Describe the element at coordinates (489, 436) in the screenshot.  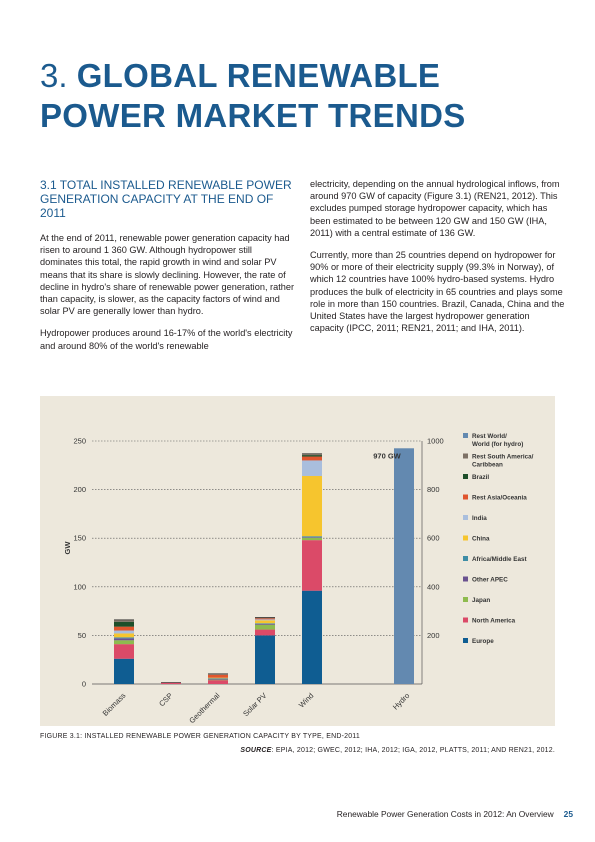
I see `legend-label: Rest World/` at that location.